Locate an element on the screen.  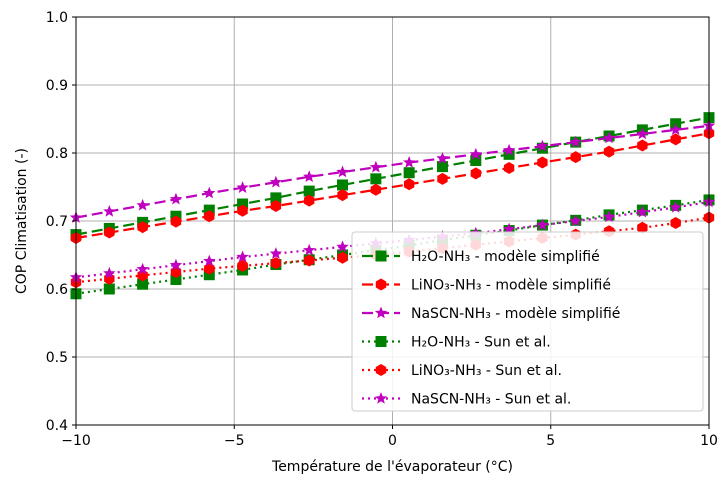
x-tick-label: 0 is located at coordinates (392, 441).